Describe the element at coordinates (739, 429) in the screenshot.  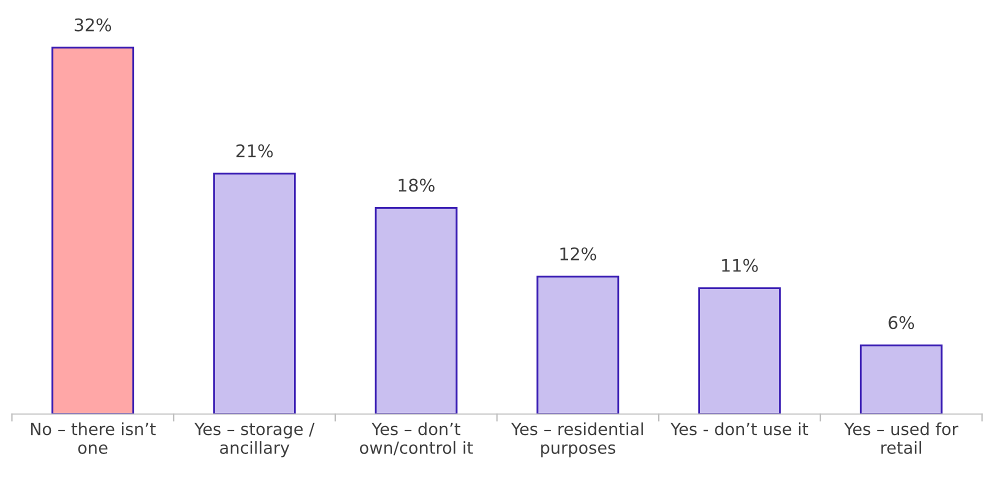
I see `x-tick-label: Yes - don’t use it` at that location.